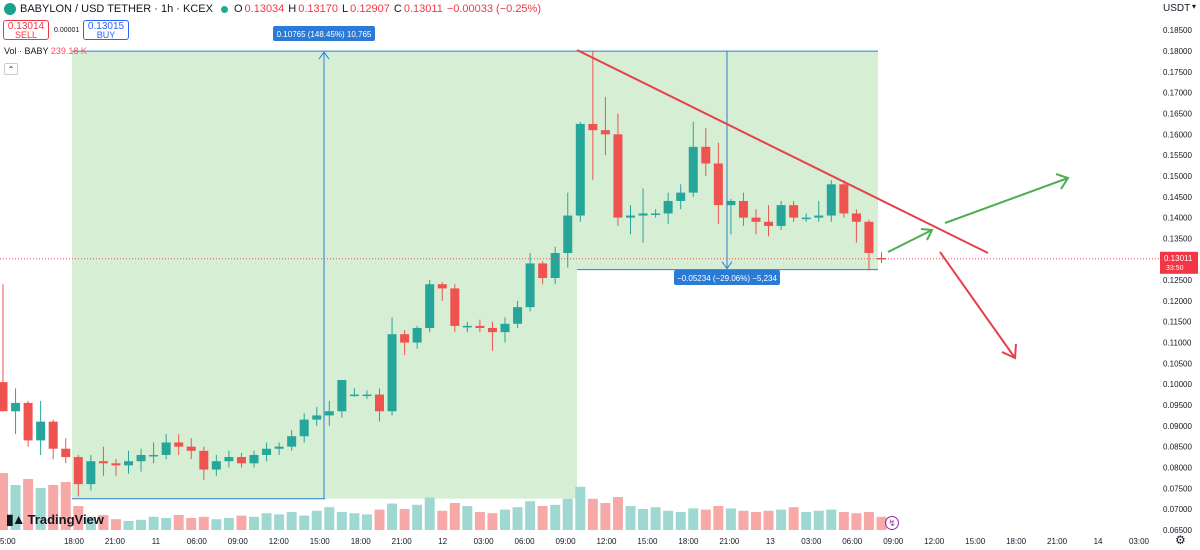 This screenshot has height=550, width=1200. What do you see at coordinates (45, 51) in the screenshot?
I see `volume-legend: Vol · BABY 239.18 K` at bounding box center [45, 51].